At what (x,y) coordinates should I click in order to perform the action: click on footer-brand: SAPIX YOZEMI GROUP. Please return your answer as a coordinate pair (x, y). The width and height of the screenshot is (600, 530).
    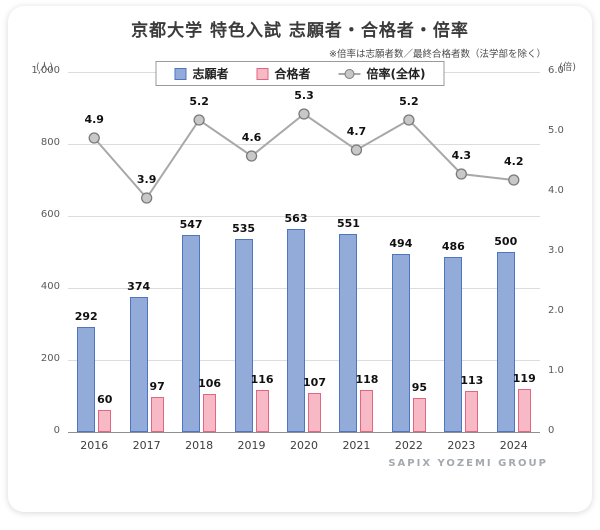
    Looking at the image, I should click on (468, 463).